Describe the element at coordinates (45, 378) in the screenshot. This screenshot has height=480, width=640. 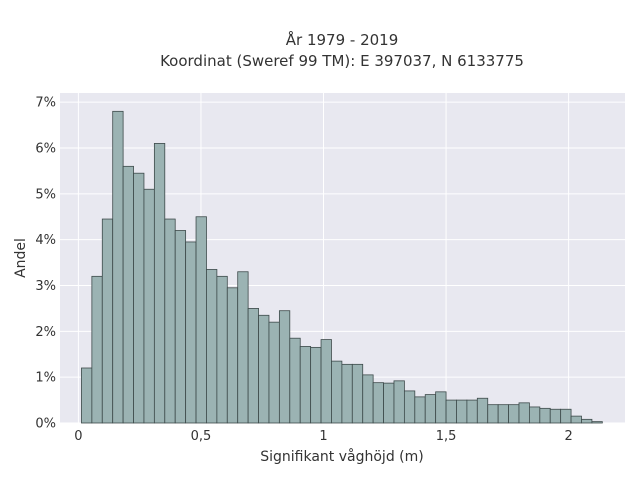
I see `y-tick-label: 1%` at that location.